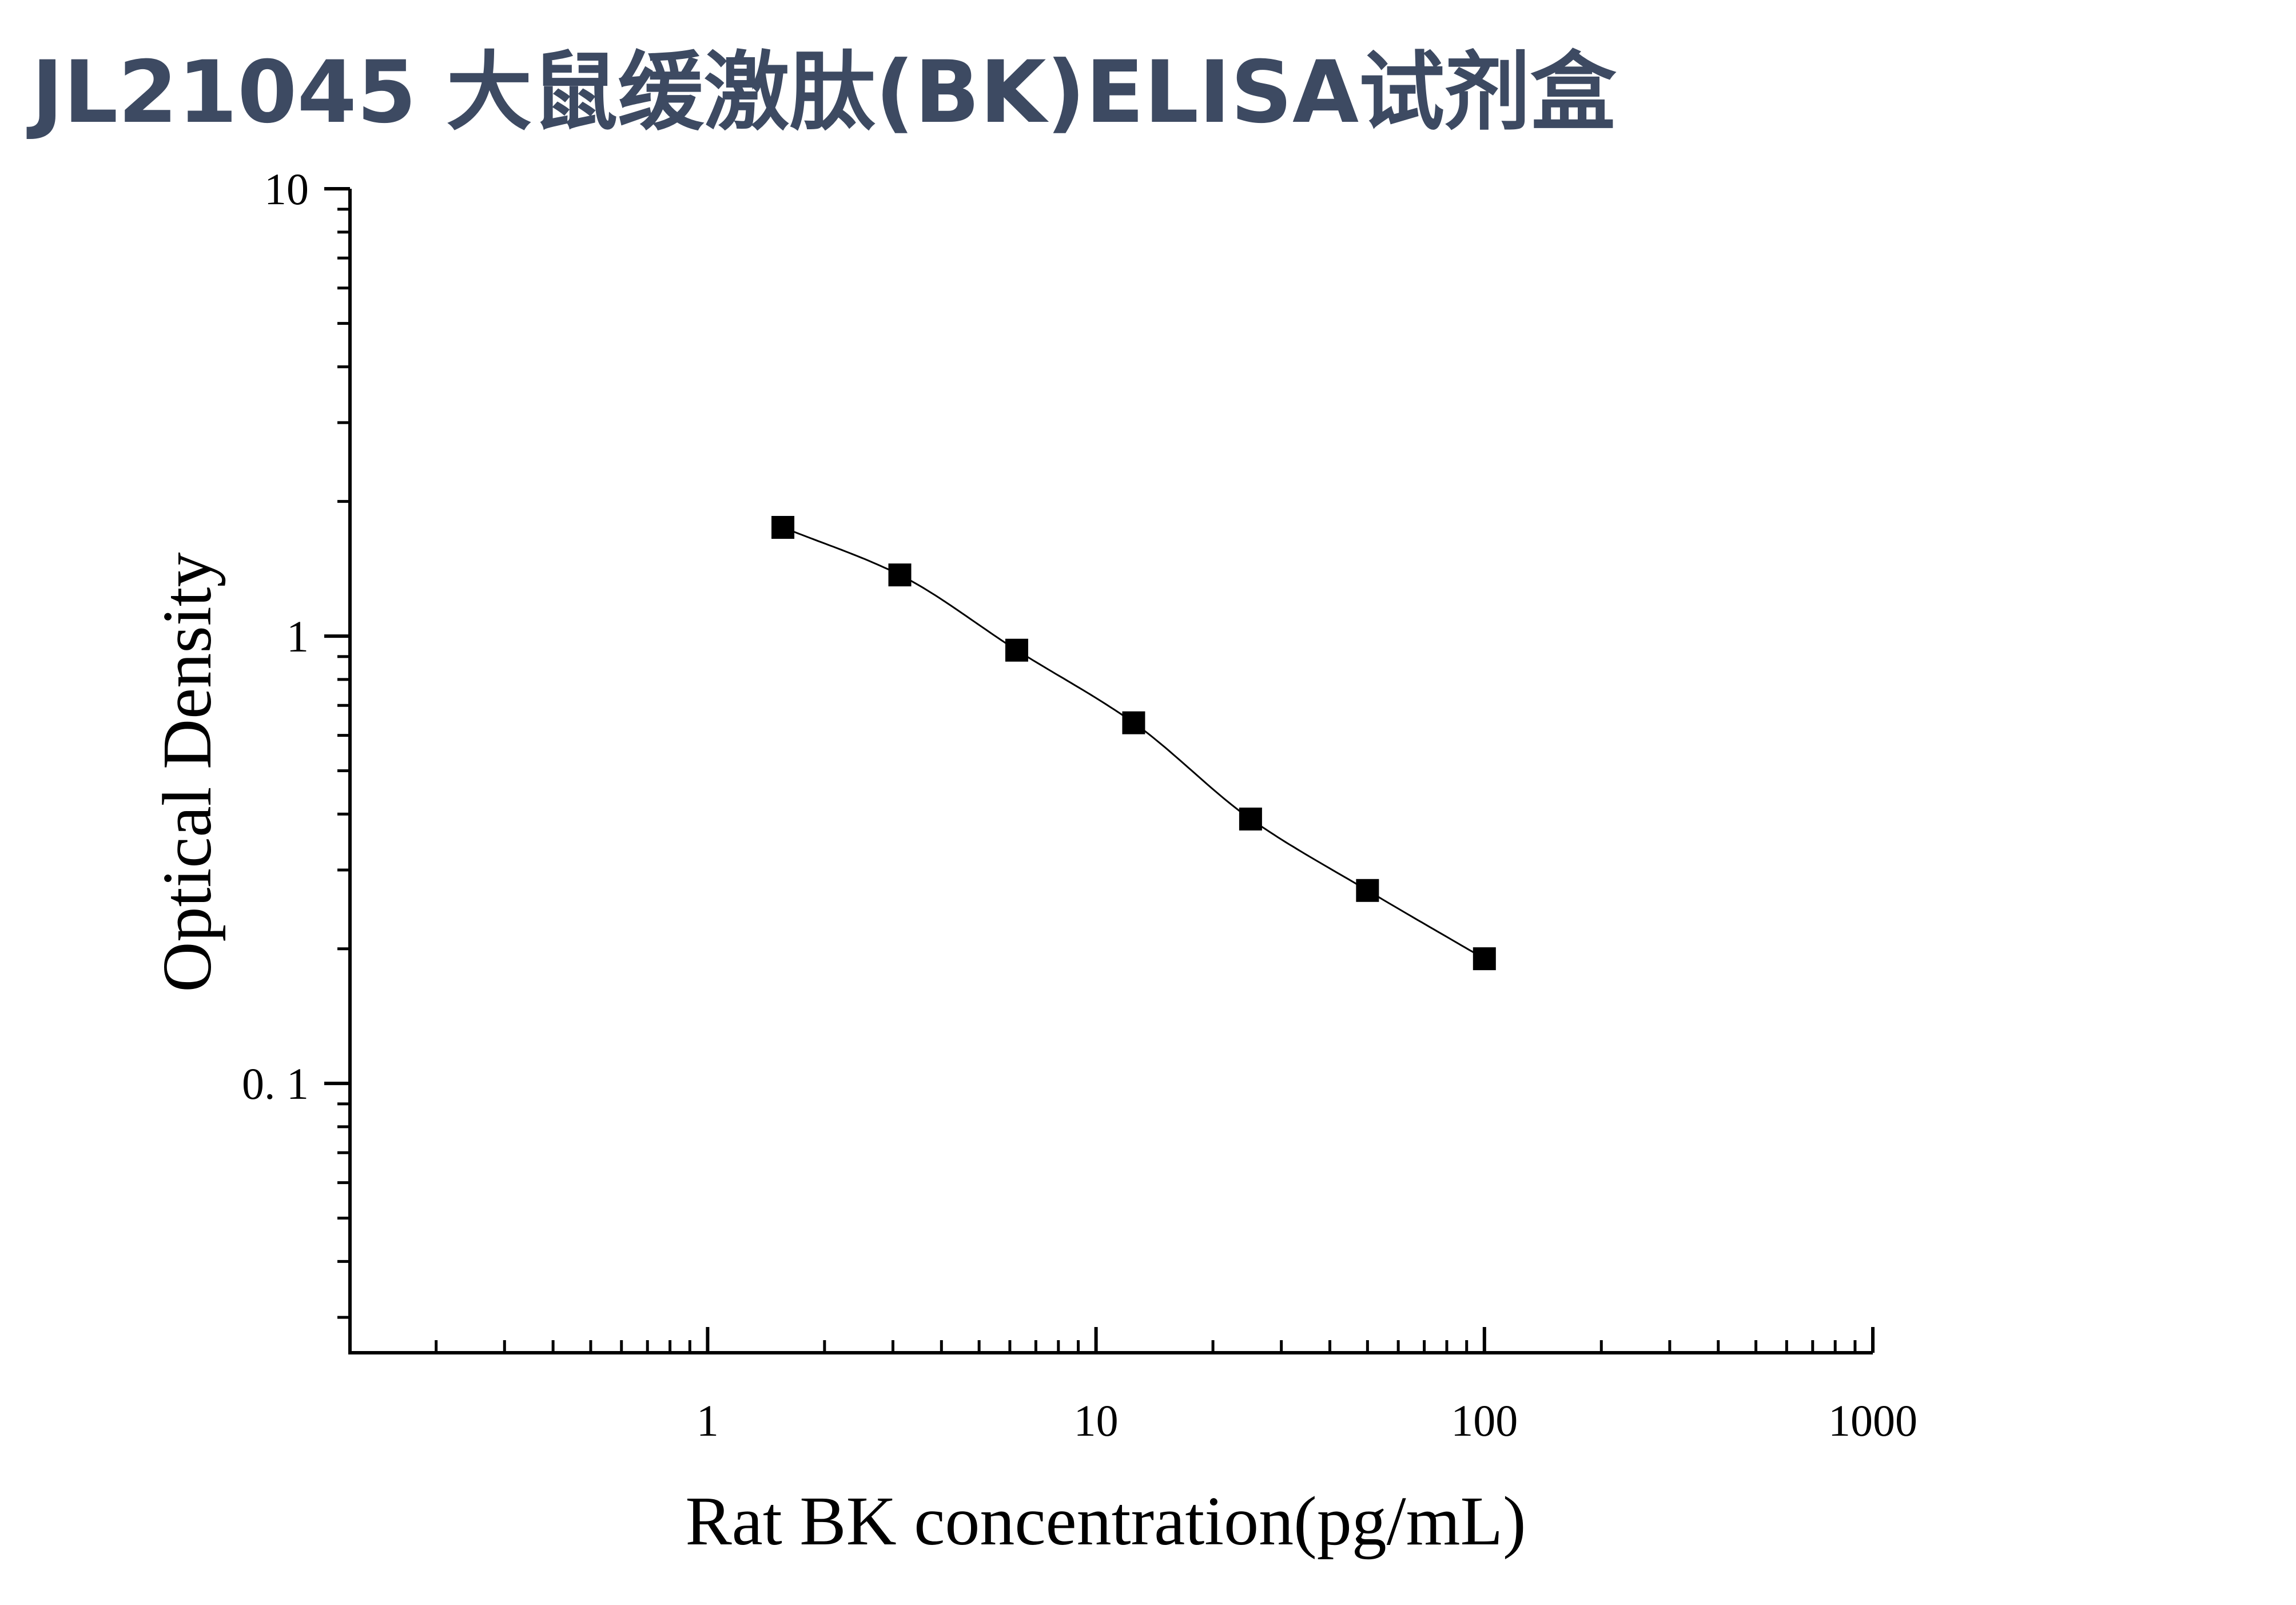 The width and height of the screenshot is (2296, 1605). I want to click on x-tick-label: 1000, so click(1873, 1420).